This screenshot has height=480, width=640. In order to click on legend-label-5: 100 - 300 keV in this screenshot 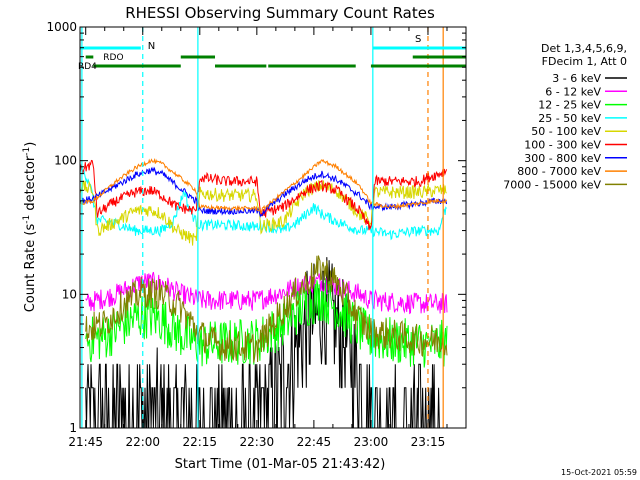, I will do `click(562, 145)`.